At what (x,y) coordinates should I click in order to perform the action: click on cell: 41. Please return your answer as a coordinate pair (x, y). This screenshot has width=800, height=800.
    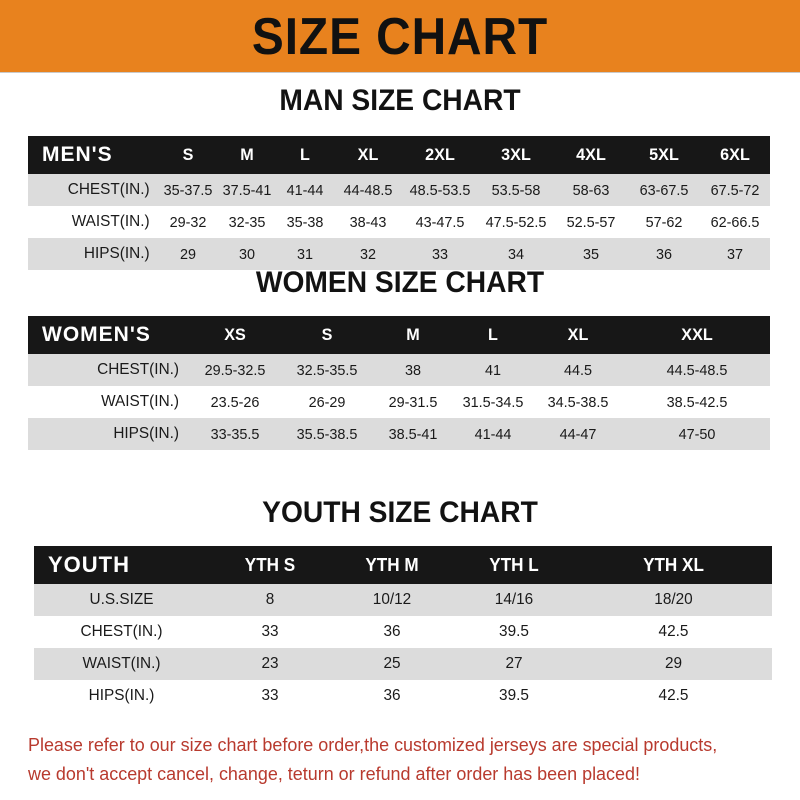
    Looking at the image, I should click on (493, 370).